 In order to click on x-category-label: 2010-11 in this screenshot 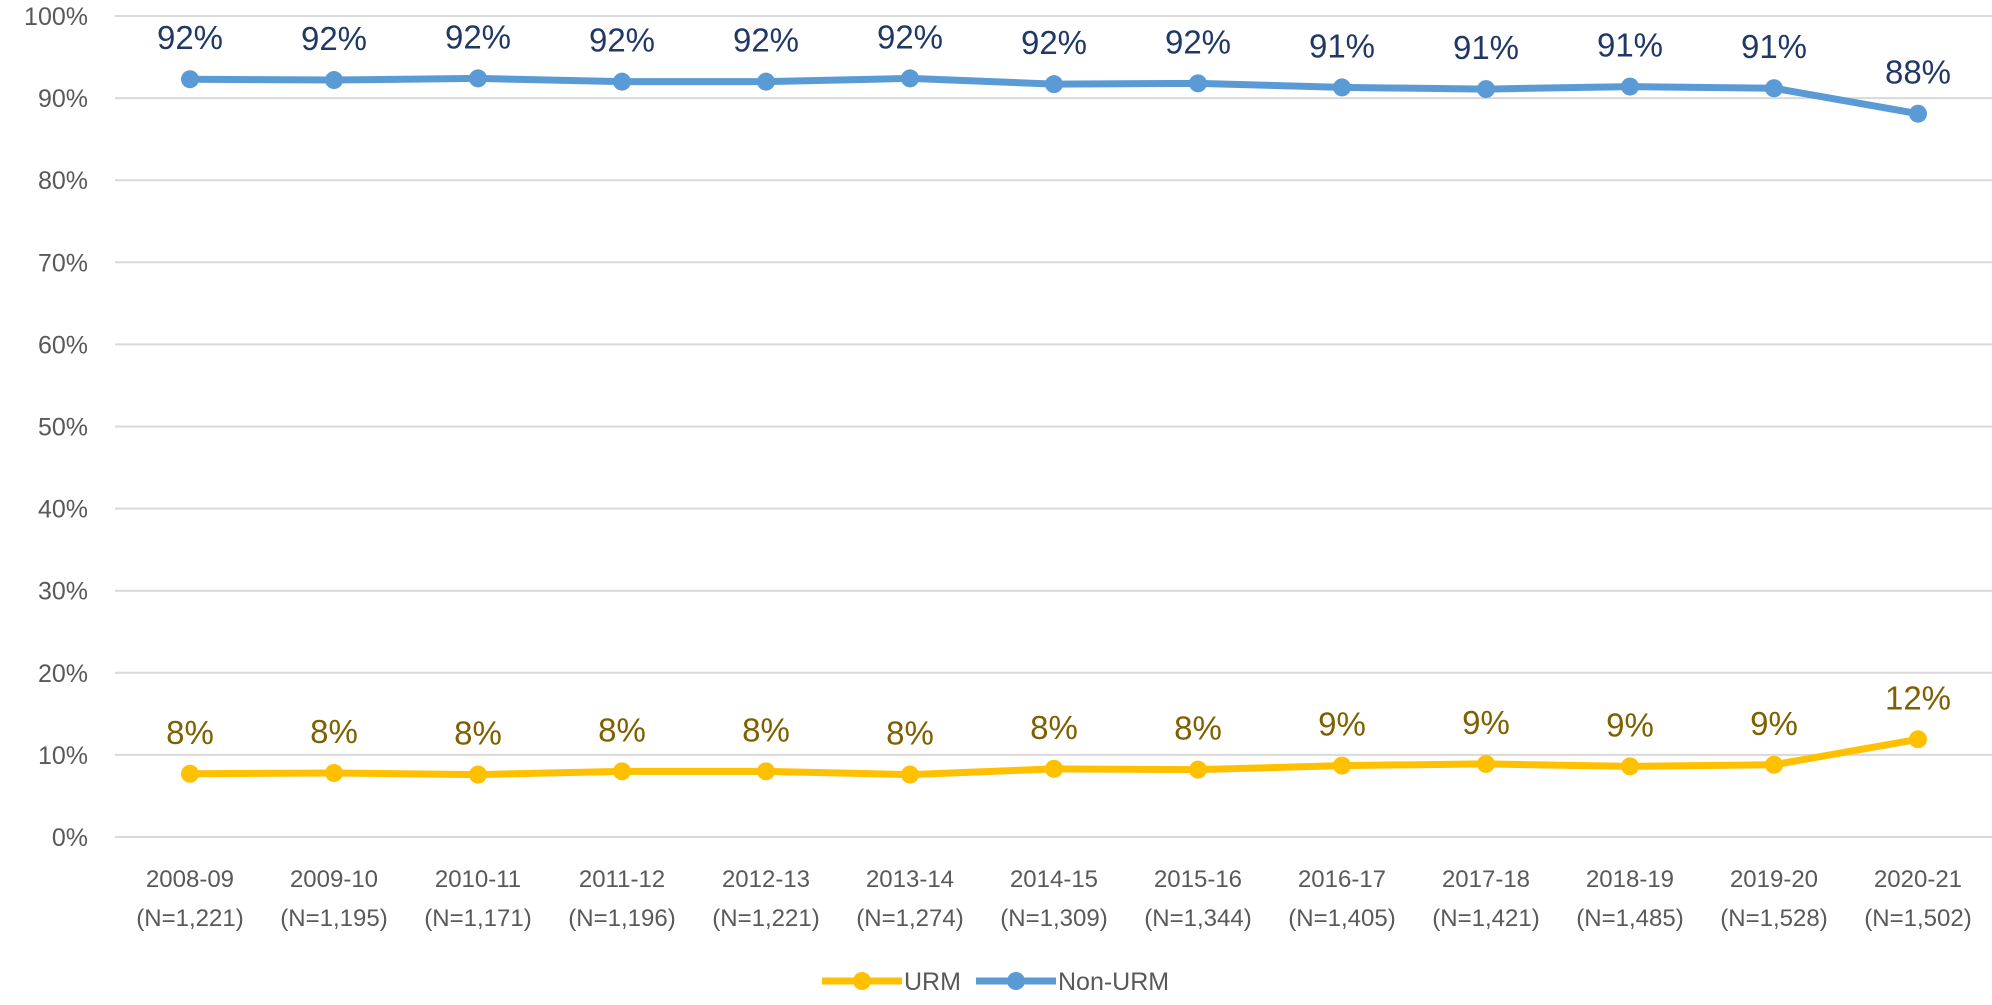, I will do `click(478, 879)`.